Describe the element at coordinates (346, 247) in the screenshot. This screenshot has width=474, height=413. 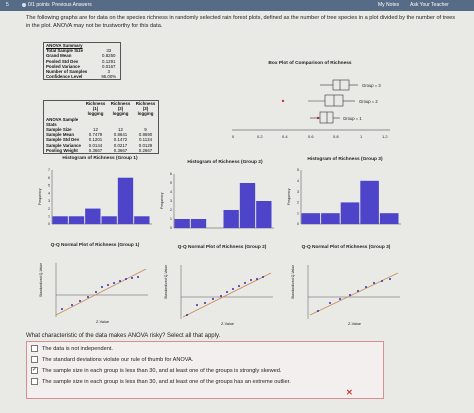
I see `qq-title-3: Q-Q Normal Plot of Richness (Group 3)` at that location.